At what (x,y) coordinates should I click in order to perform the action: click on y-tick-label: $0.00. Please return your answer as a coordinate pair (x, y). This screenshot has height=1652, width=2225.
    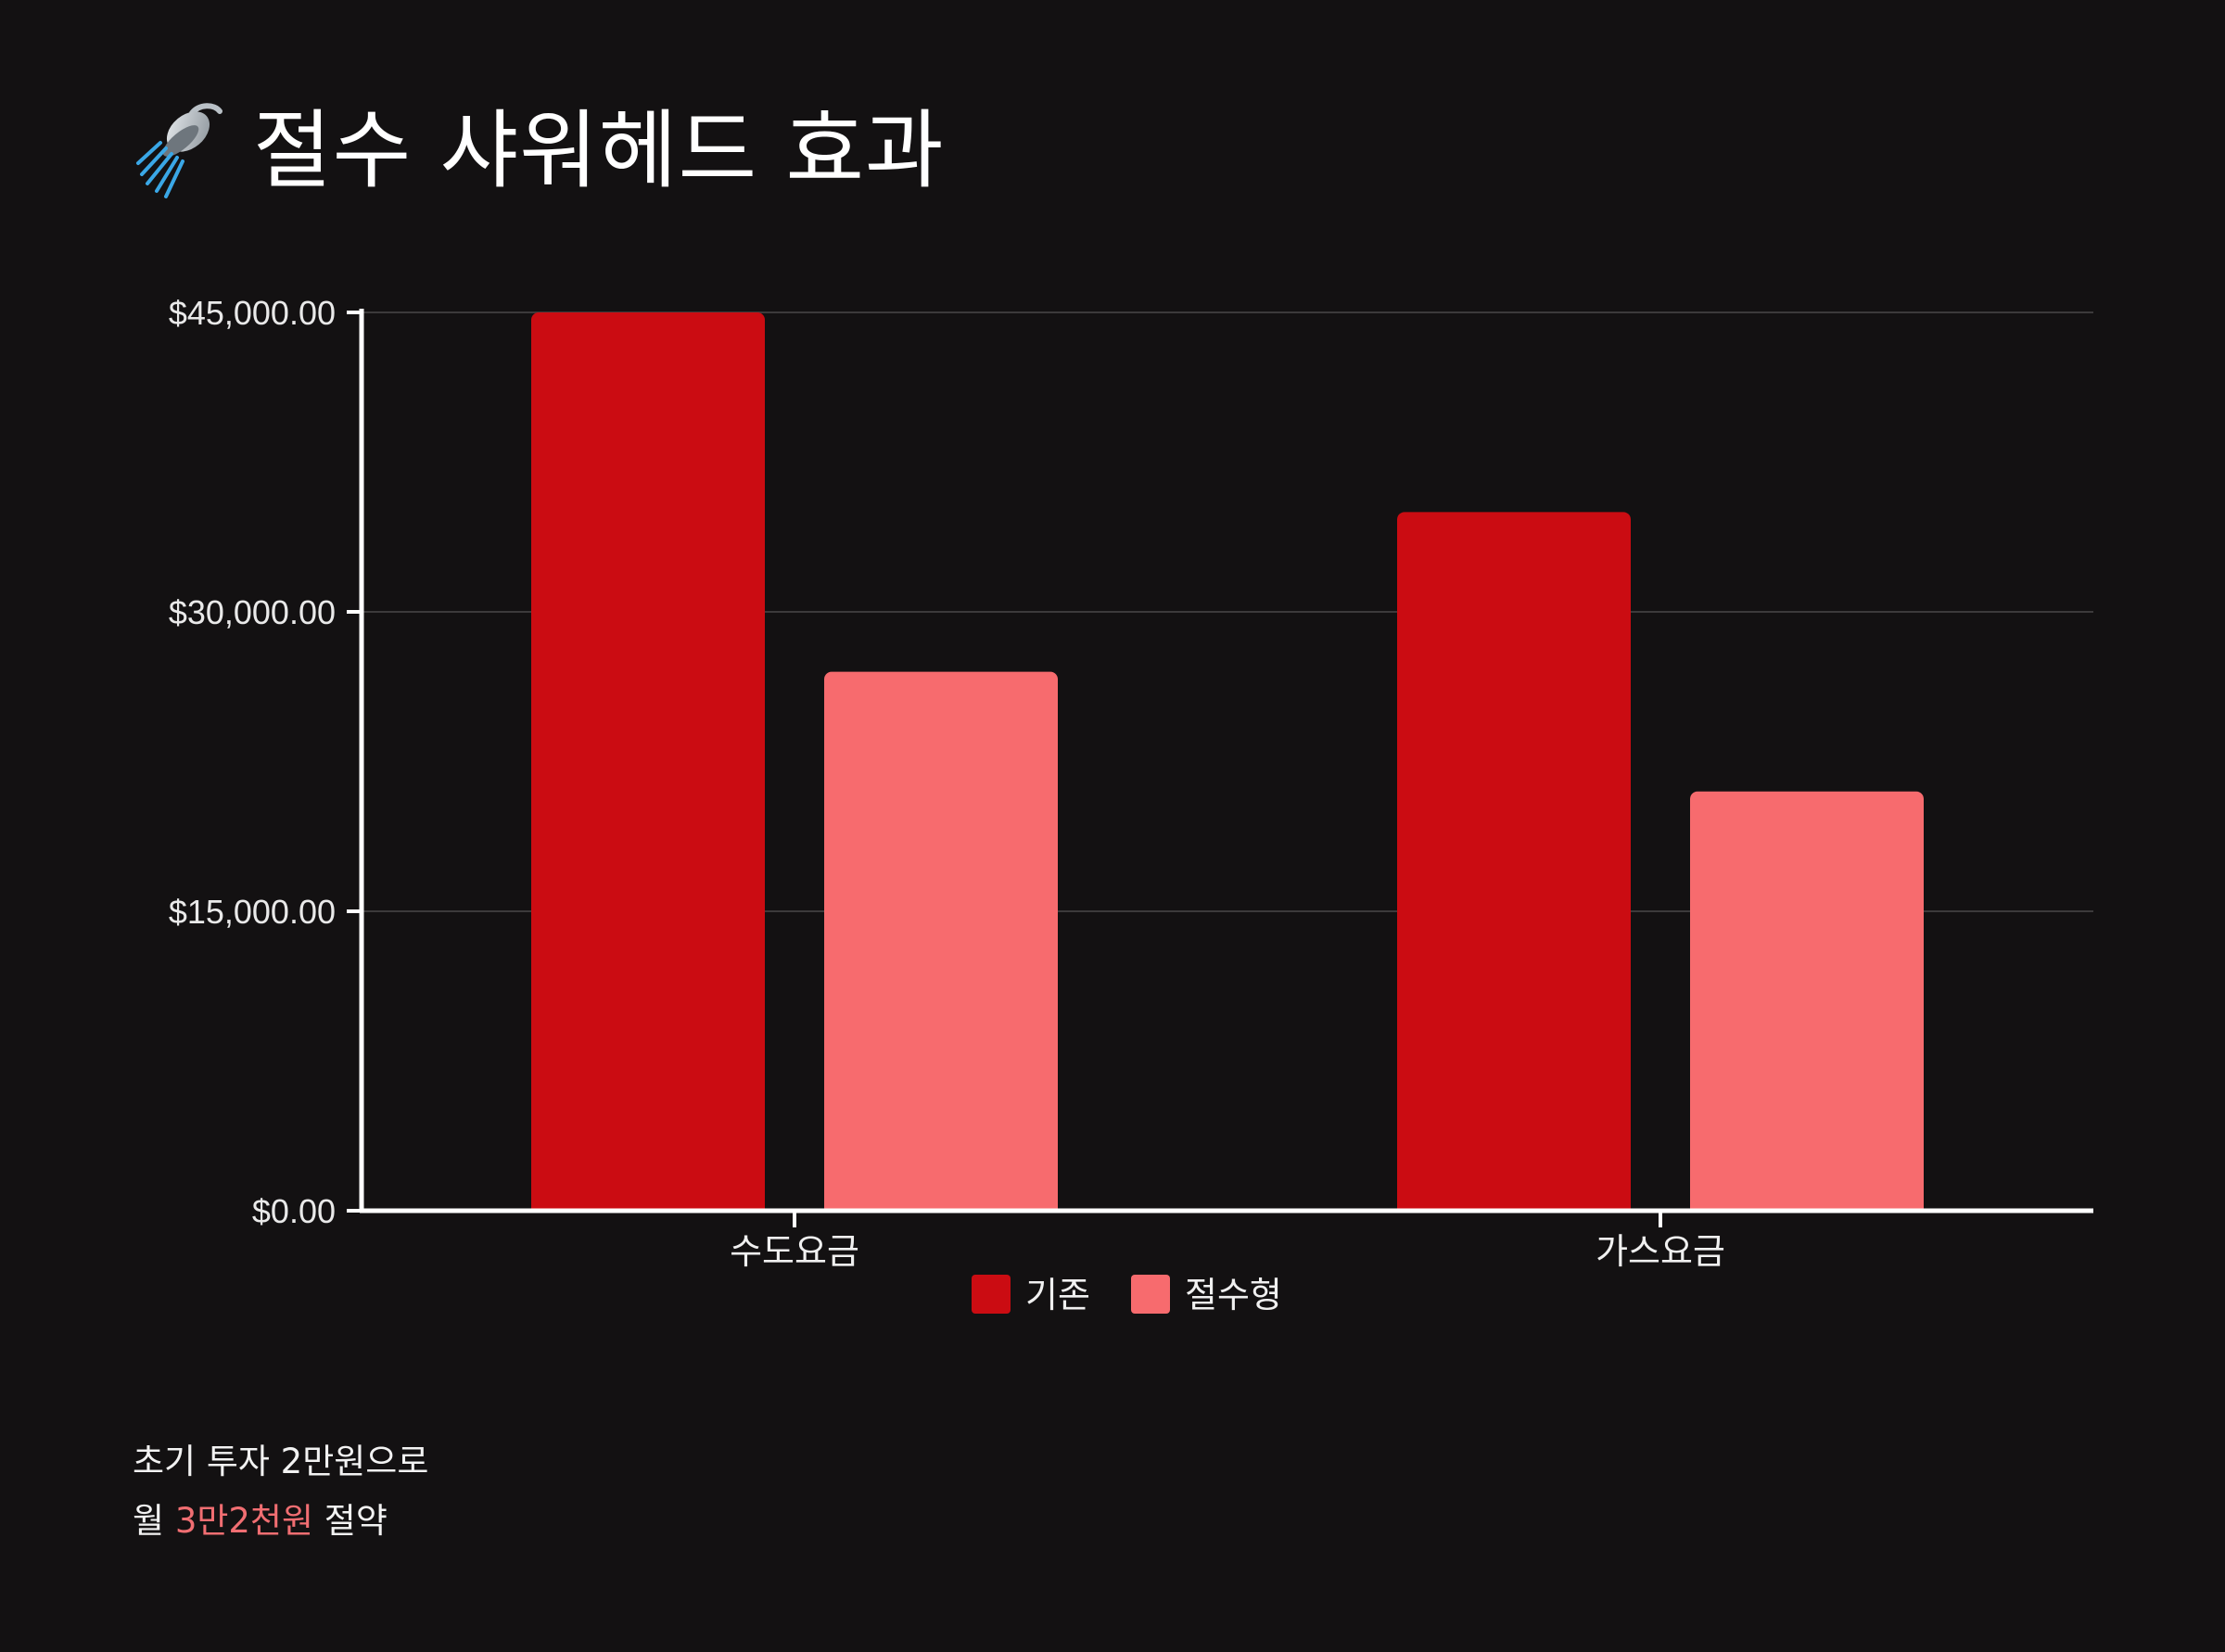
    Looking at the image, I should click on (294, 1211).